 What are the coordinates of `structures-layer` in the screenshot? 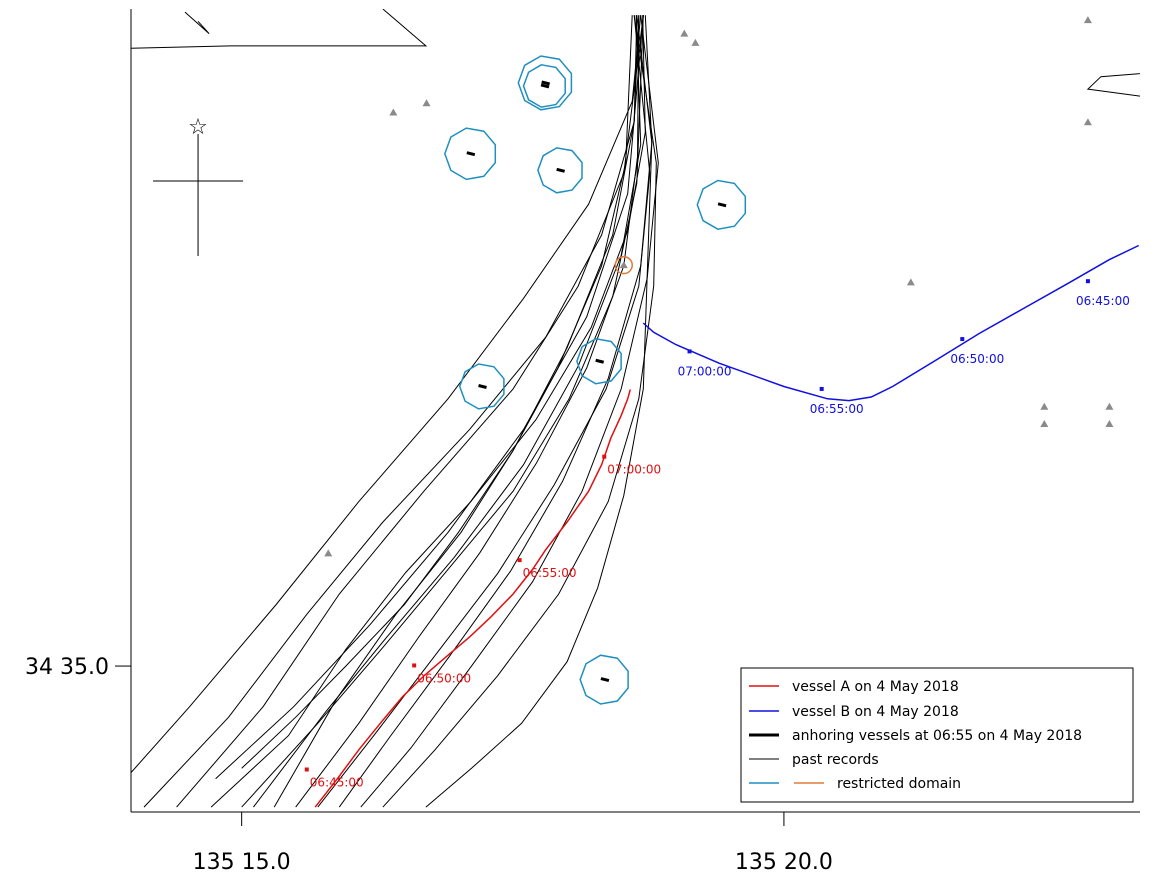 It's located at (635, 53).